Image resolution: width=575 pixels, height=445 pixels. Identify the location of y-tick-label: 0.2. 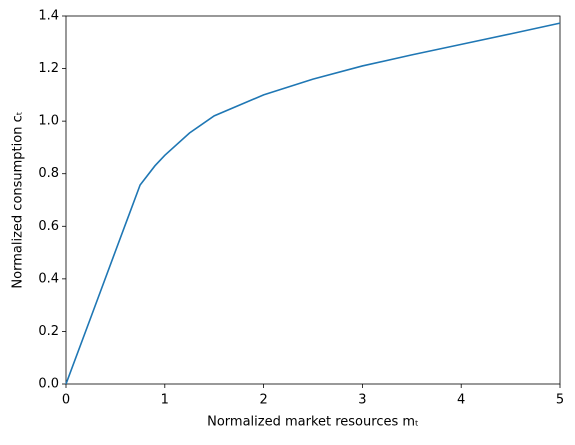
(48, 331).